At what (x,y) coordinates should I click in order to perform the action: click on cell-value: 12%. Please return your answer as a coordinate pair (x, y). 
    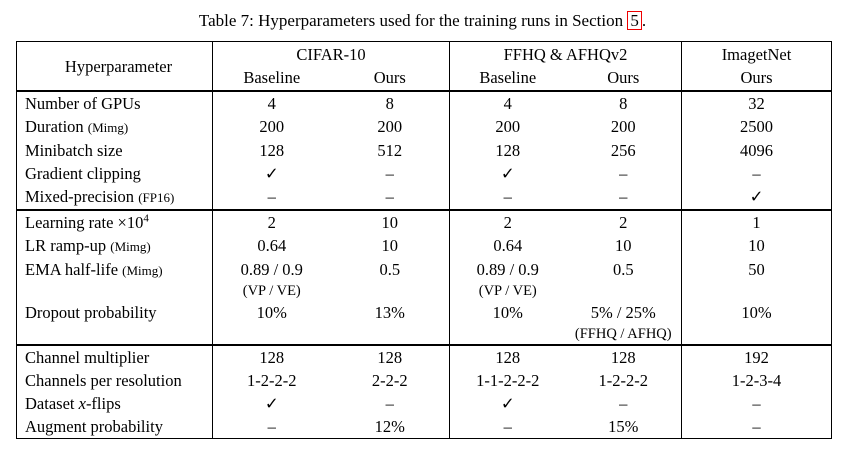
    Looking at the image, I should click on (389, 426).